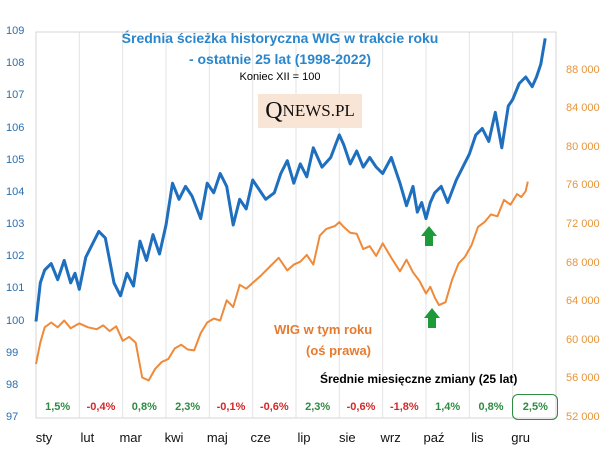  I want to click on y-right-tick-label: 56 000, so click(583, 378).